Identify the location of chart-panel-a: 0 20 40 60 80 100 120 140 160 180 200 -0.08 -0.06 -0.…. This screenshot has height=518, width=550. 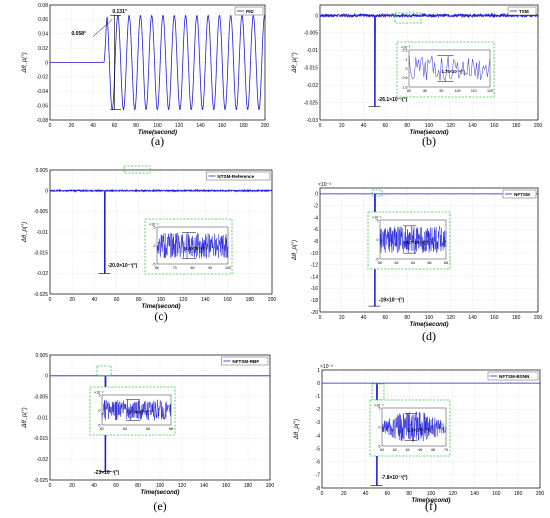
(145, 75).